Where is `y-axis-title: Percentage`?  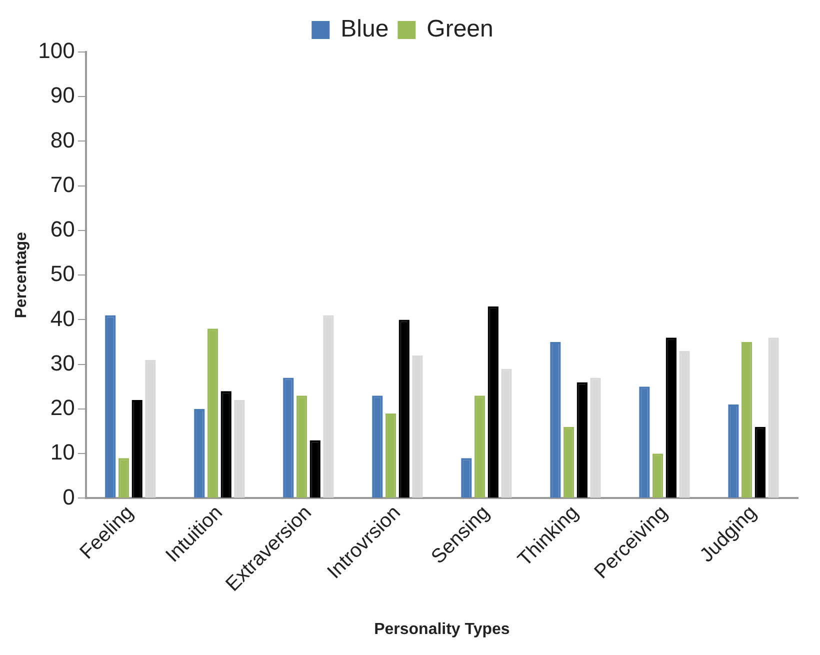
y-axis-title: Percentage is located at coordinates (21, 275).